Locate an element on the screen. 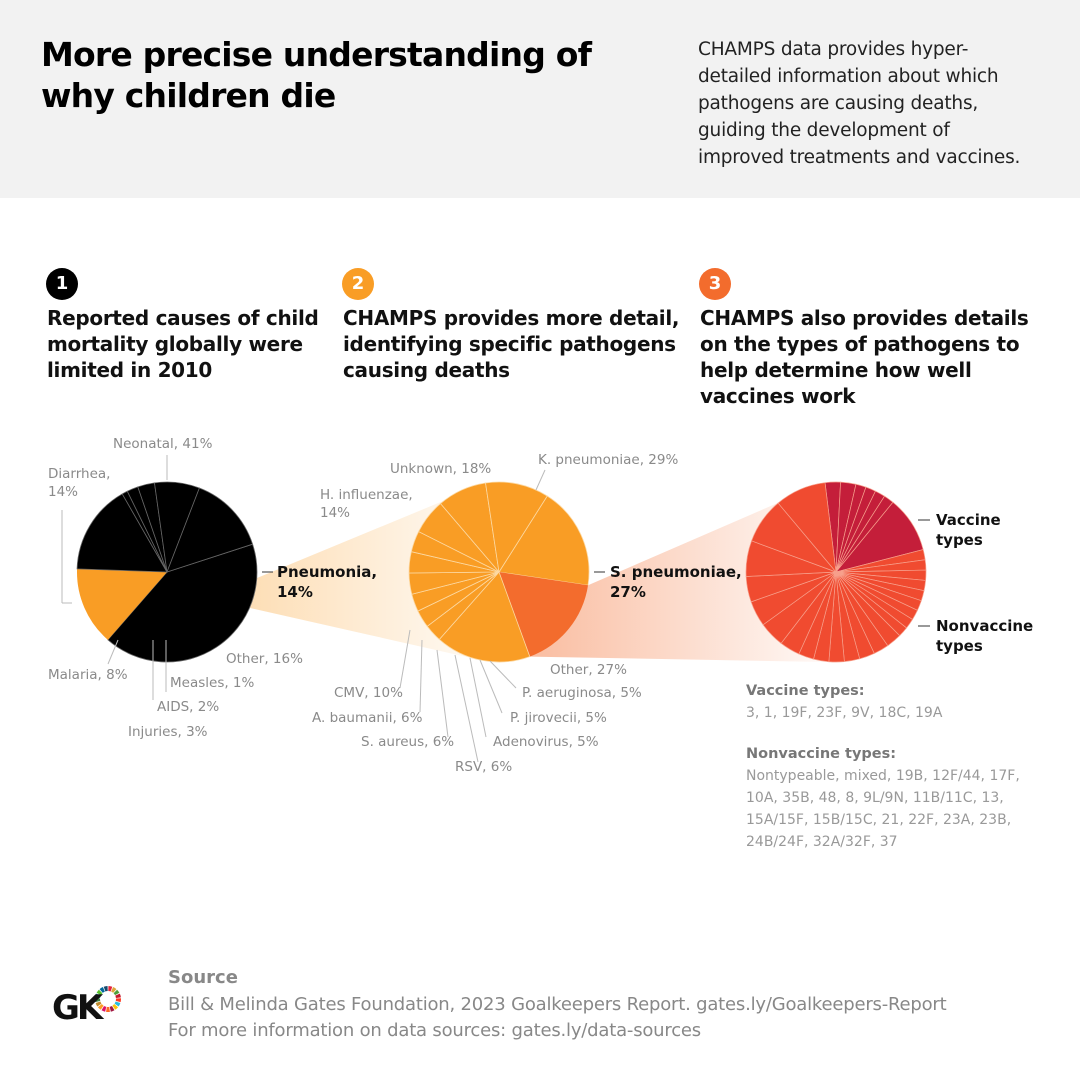 The height and width of the screenshot is (1080, 1080). pie2-label-other: Other, 27% is located at coordinates (588, 670).